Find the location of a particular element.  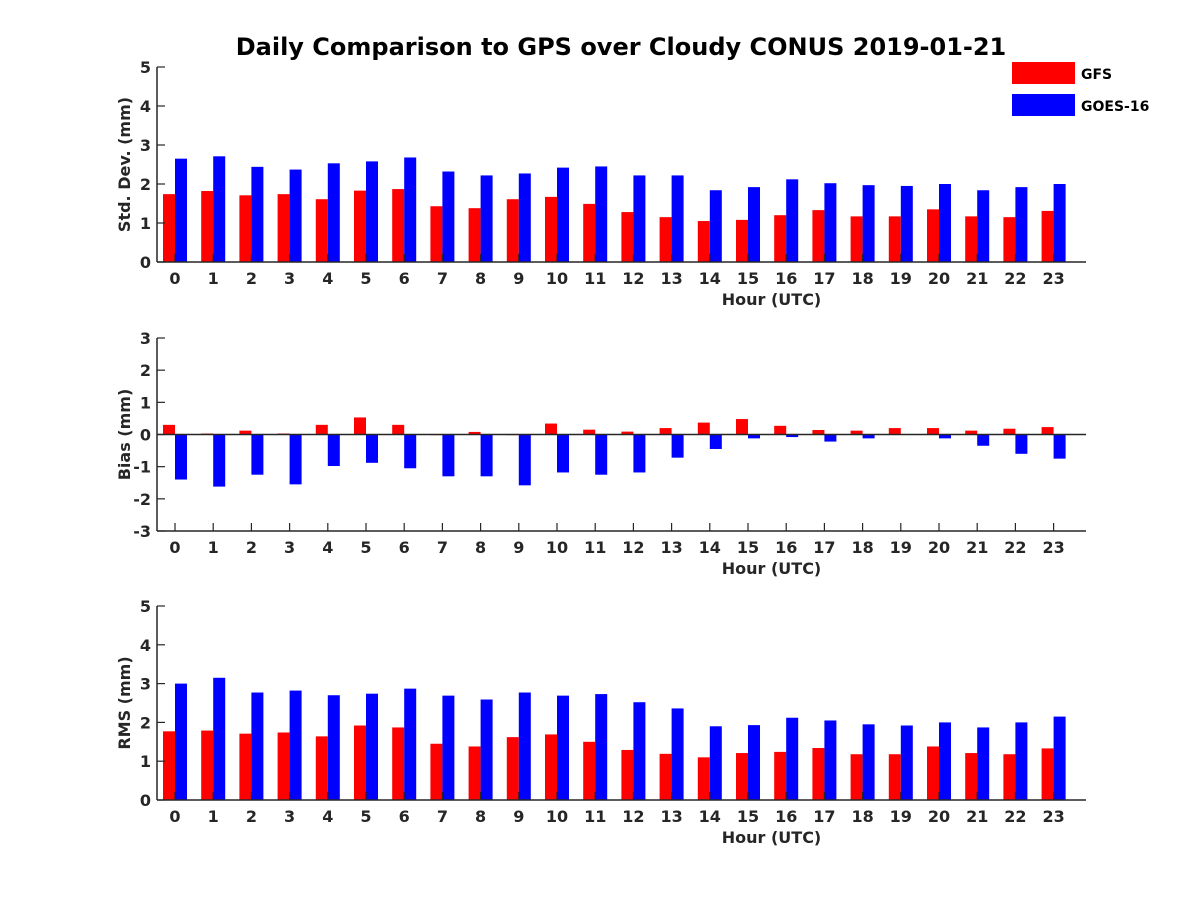

legend-label-gfs: GFS is located at coordinates (1096, 75).